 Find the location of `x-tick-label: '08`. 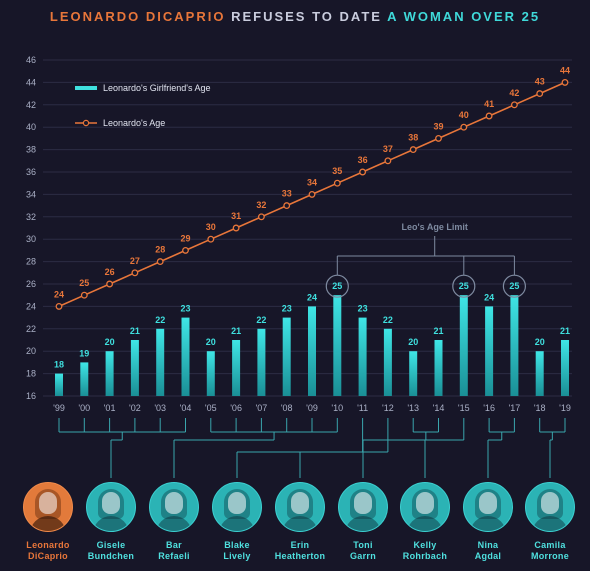

x-tick-label: '08 is located at coordinates (287, 408).